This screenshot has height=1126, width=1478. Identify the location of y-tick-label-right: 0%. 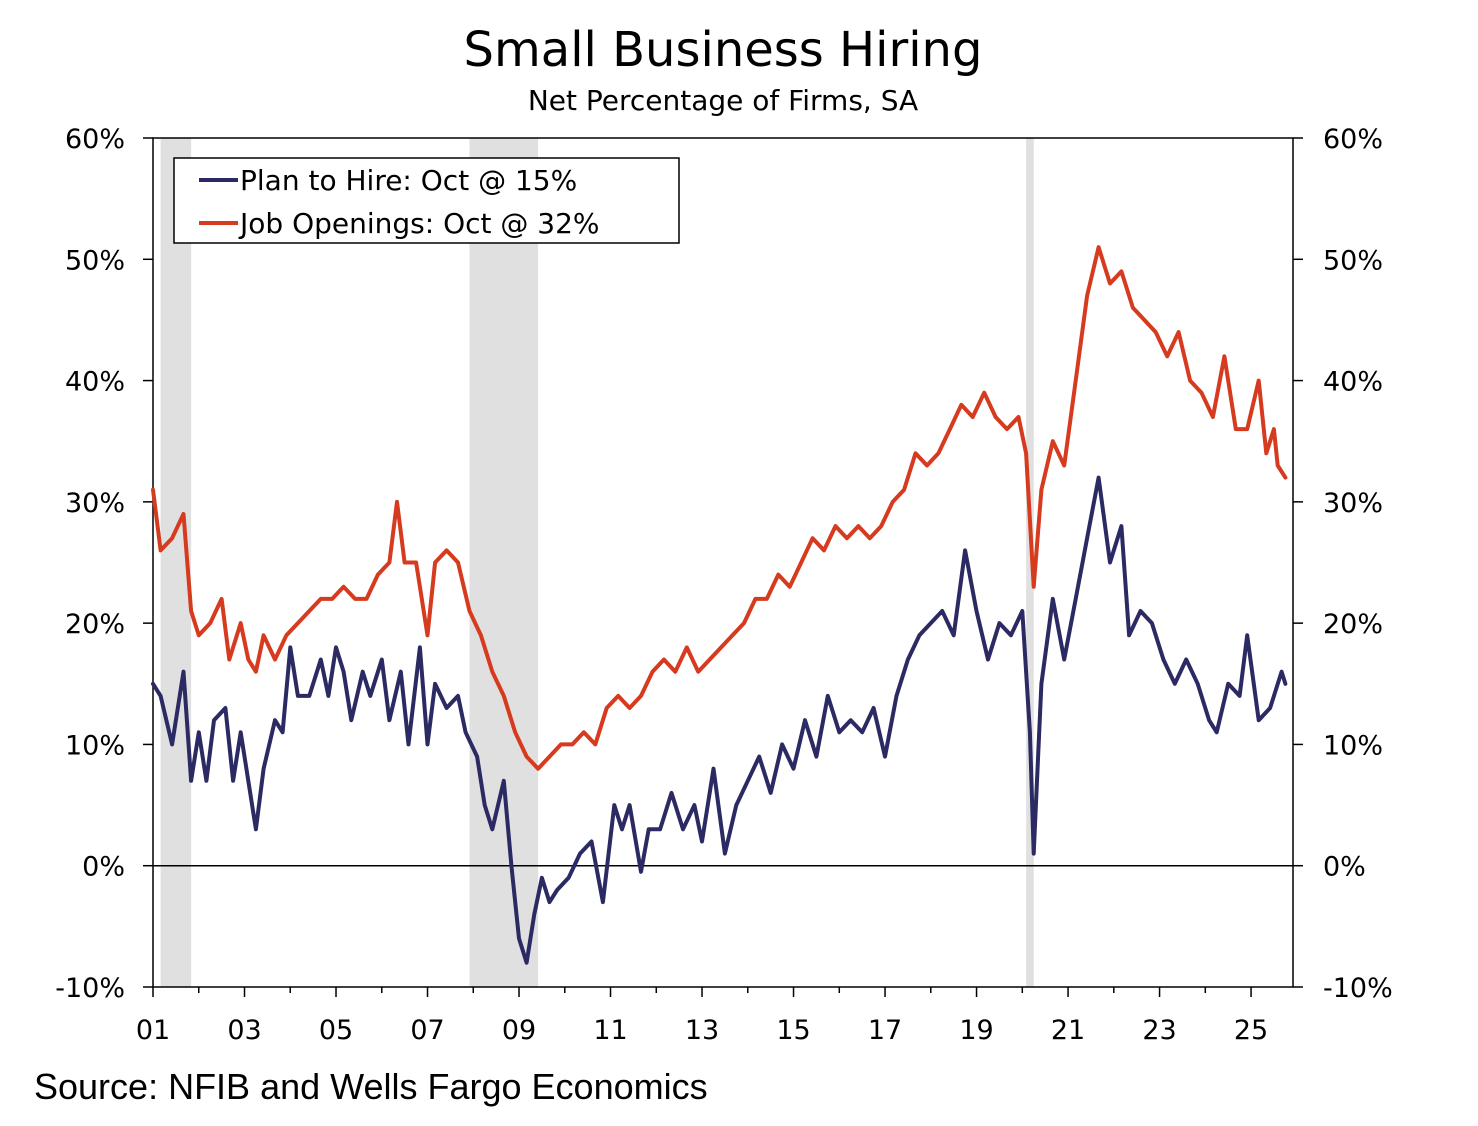
(1344, 867).